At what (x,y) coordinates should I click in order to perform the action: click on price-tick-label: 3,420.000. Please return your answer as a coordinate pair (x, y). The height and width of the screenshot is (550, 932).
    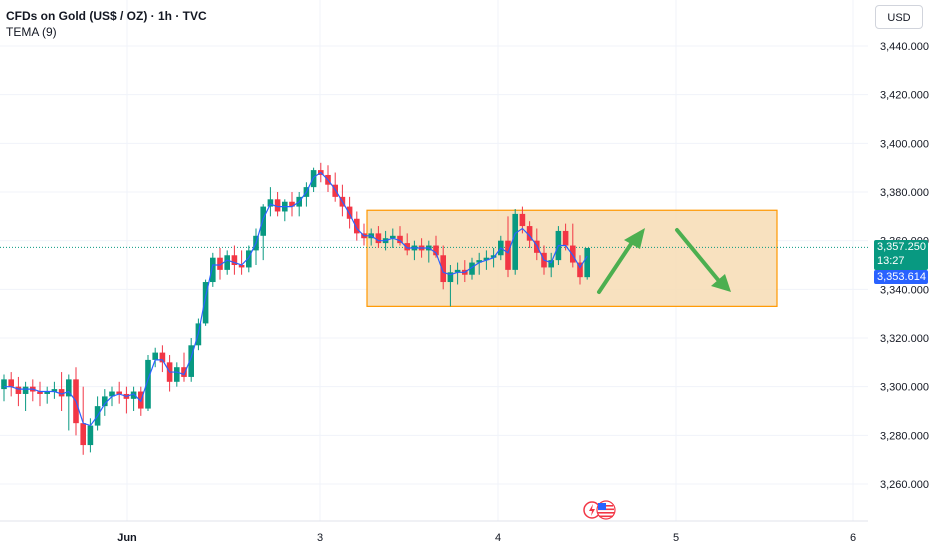
    Looking at the image, I should click on (904, 96).